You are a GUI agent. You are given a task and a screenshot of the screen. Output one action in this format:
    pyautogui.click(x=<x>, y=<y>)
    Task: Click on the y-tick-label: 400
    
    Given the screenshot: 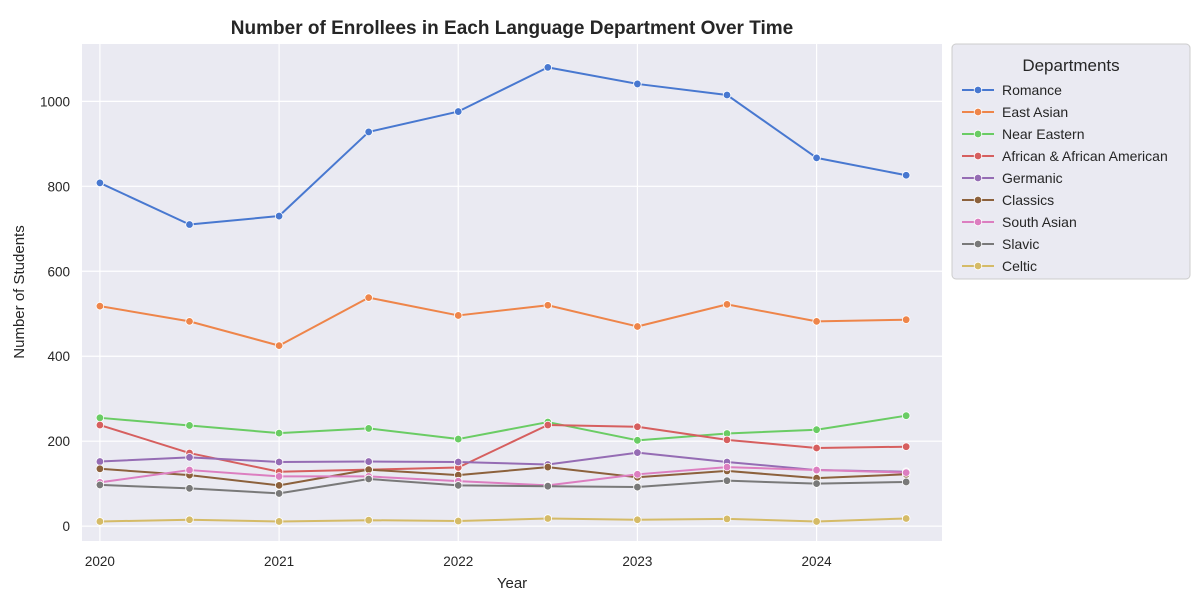 What is the action you would take?
    pyautogui.click(x=58, y=356)
    